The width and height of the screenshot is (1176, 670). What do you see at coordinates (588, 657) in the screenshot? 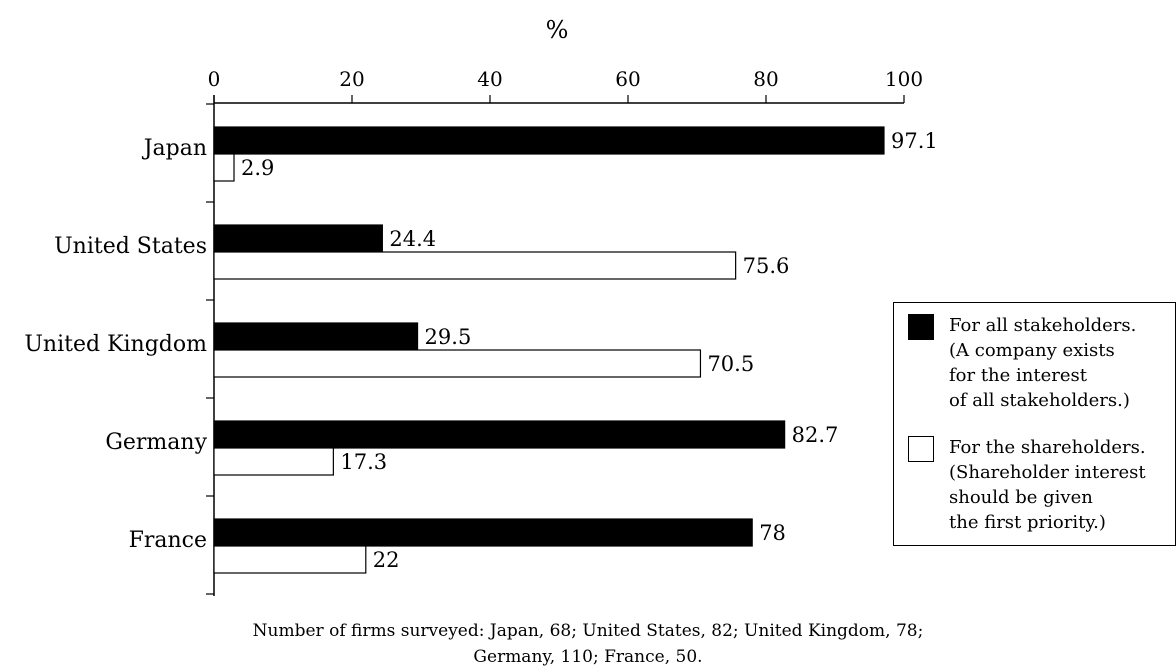
I see `footnote-line-2: Germany, 110; France, 50.` at bounding box center [588, 657].